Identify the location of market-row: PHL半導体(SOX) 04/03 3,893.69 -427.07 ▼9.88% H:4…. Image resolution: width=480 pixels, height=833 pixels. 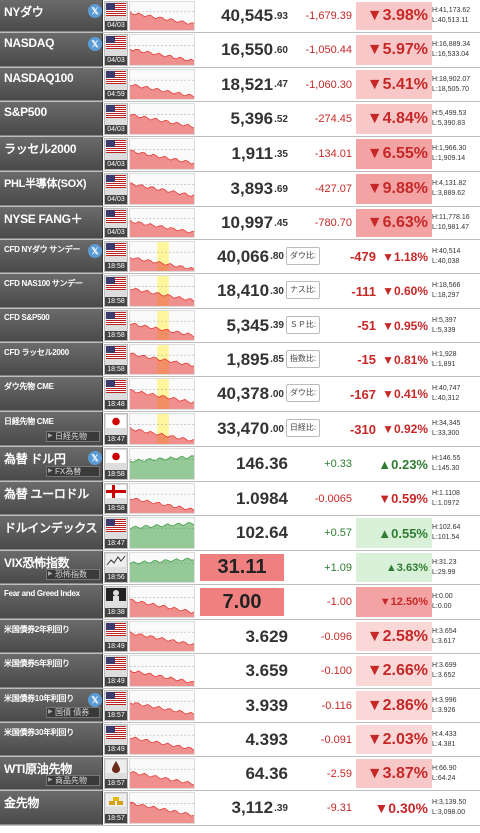
(240, 189).